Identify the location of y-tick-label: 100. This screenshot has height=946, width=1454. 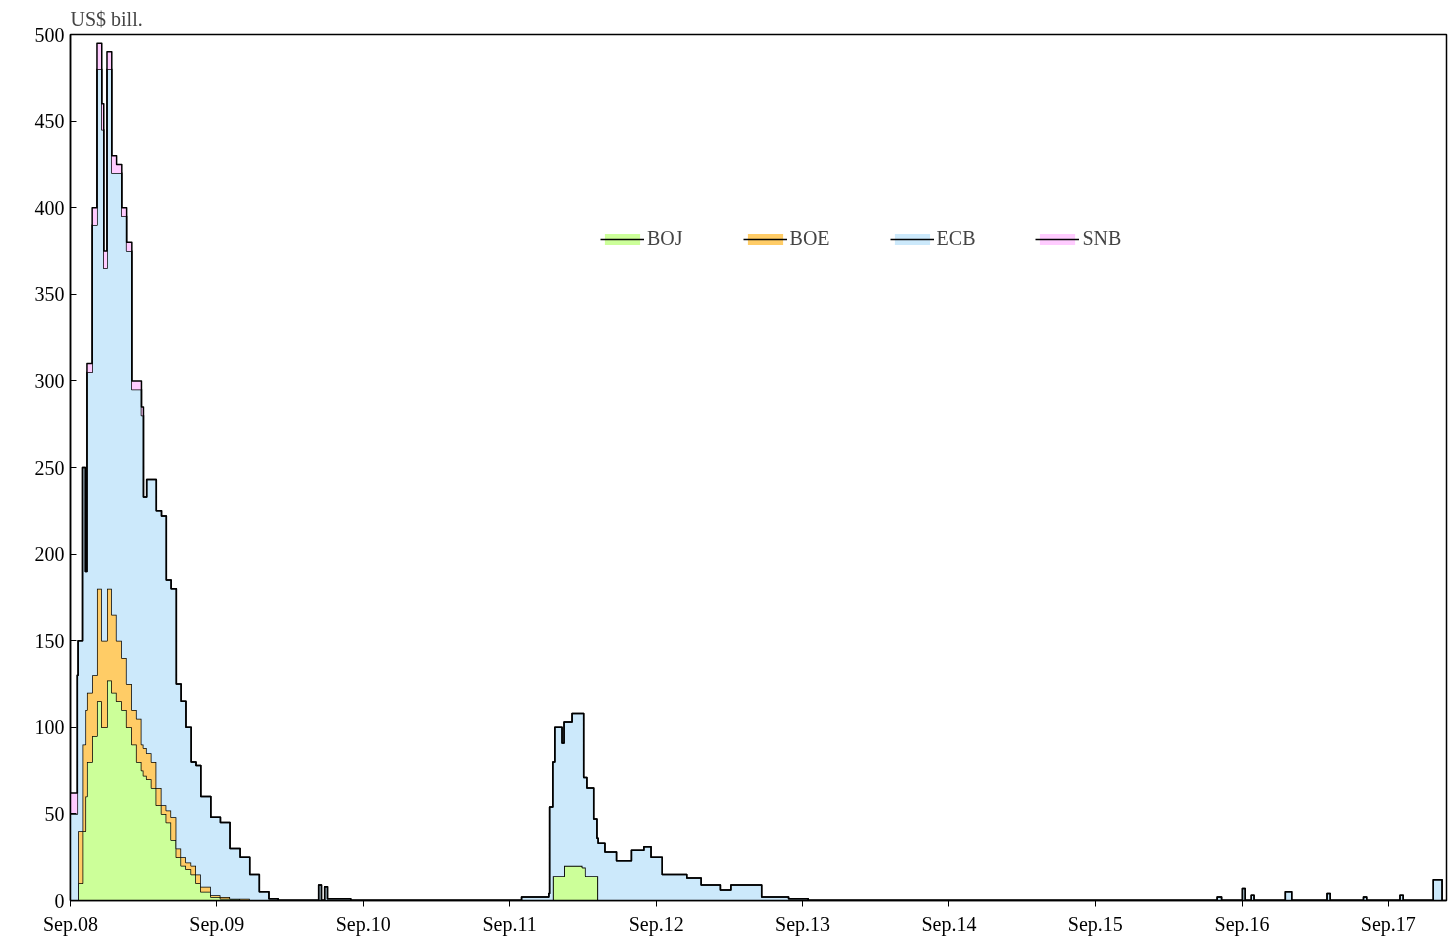
(49, 727).